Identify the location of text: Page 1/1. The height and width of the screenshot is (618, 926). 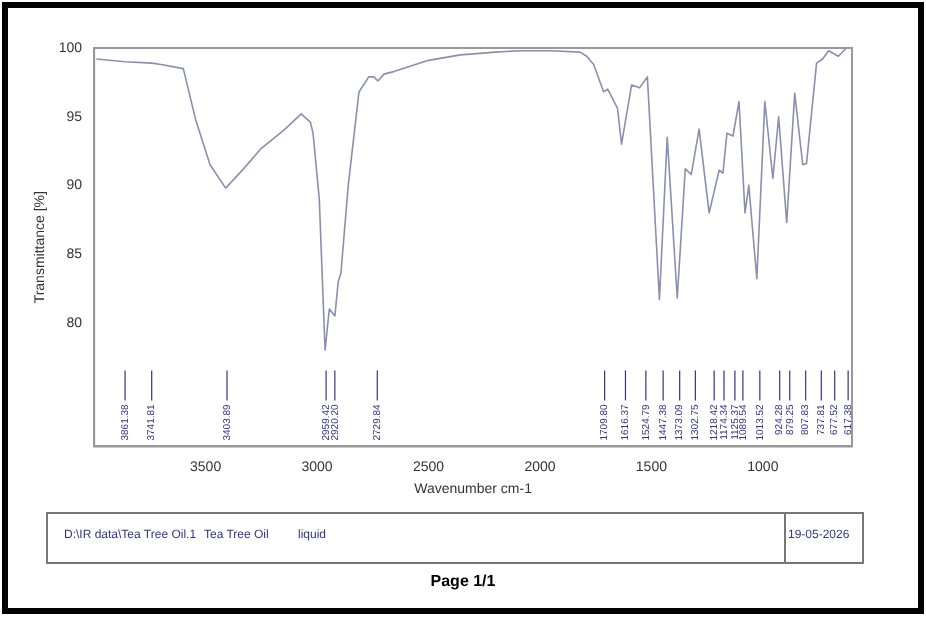
(463, 581).